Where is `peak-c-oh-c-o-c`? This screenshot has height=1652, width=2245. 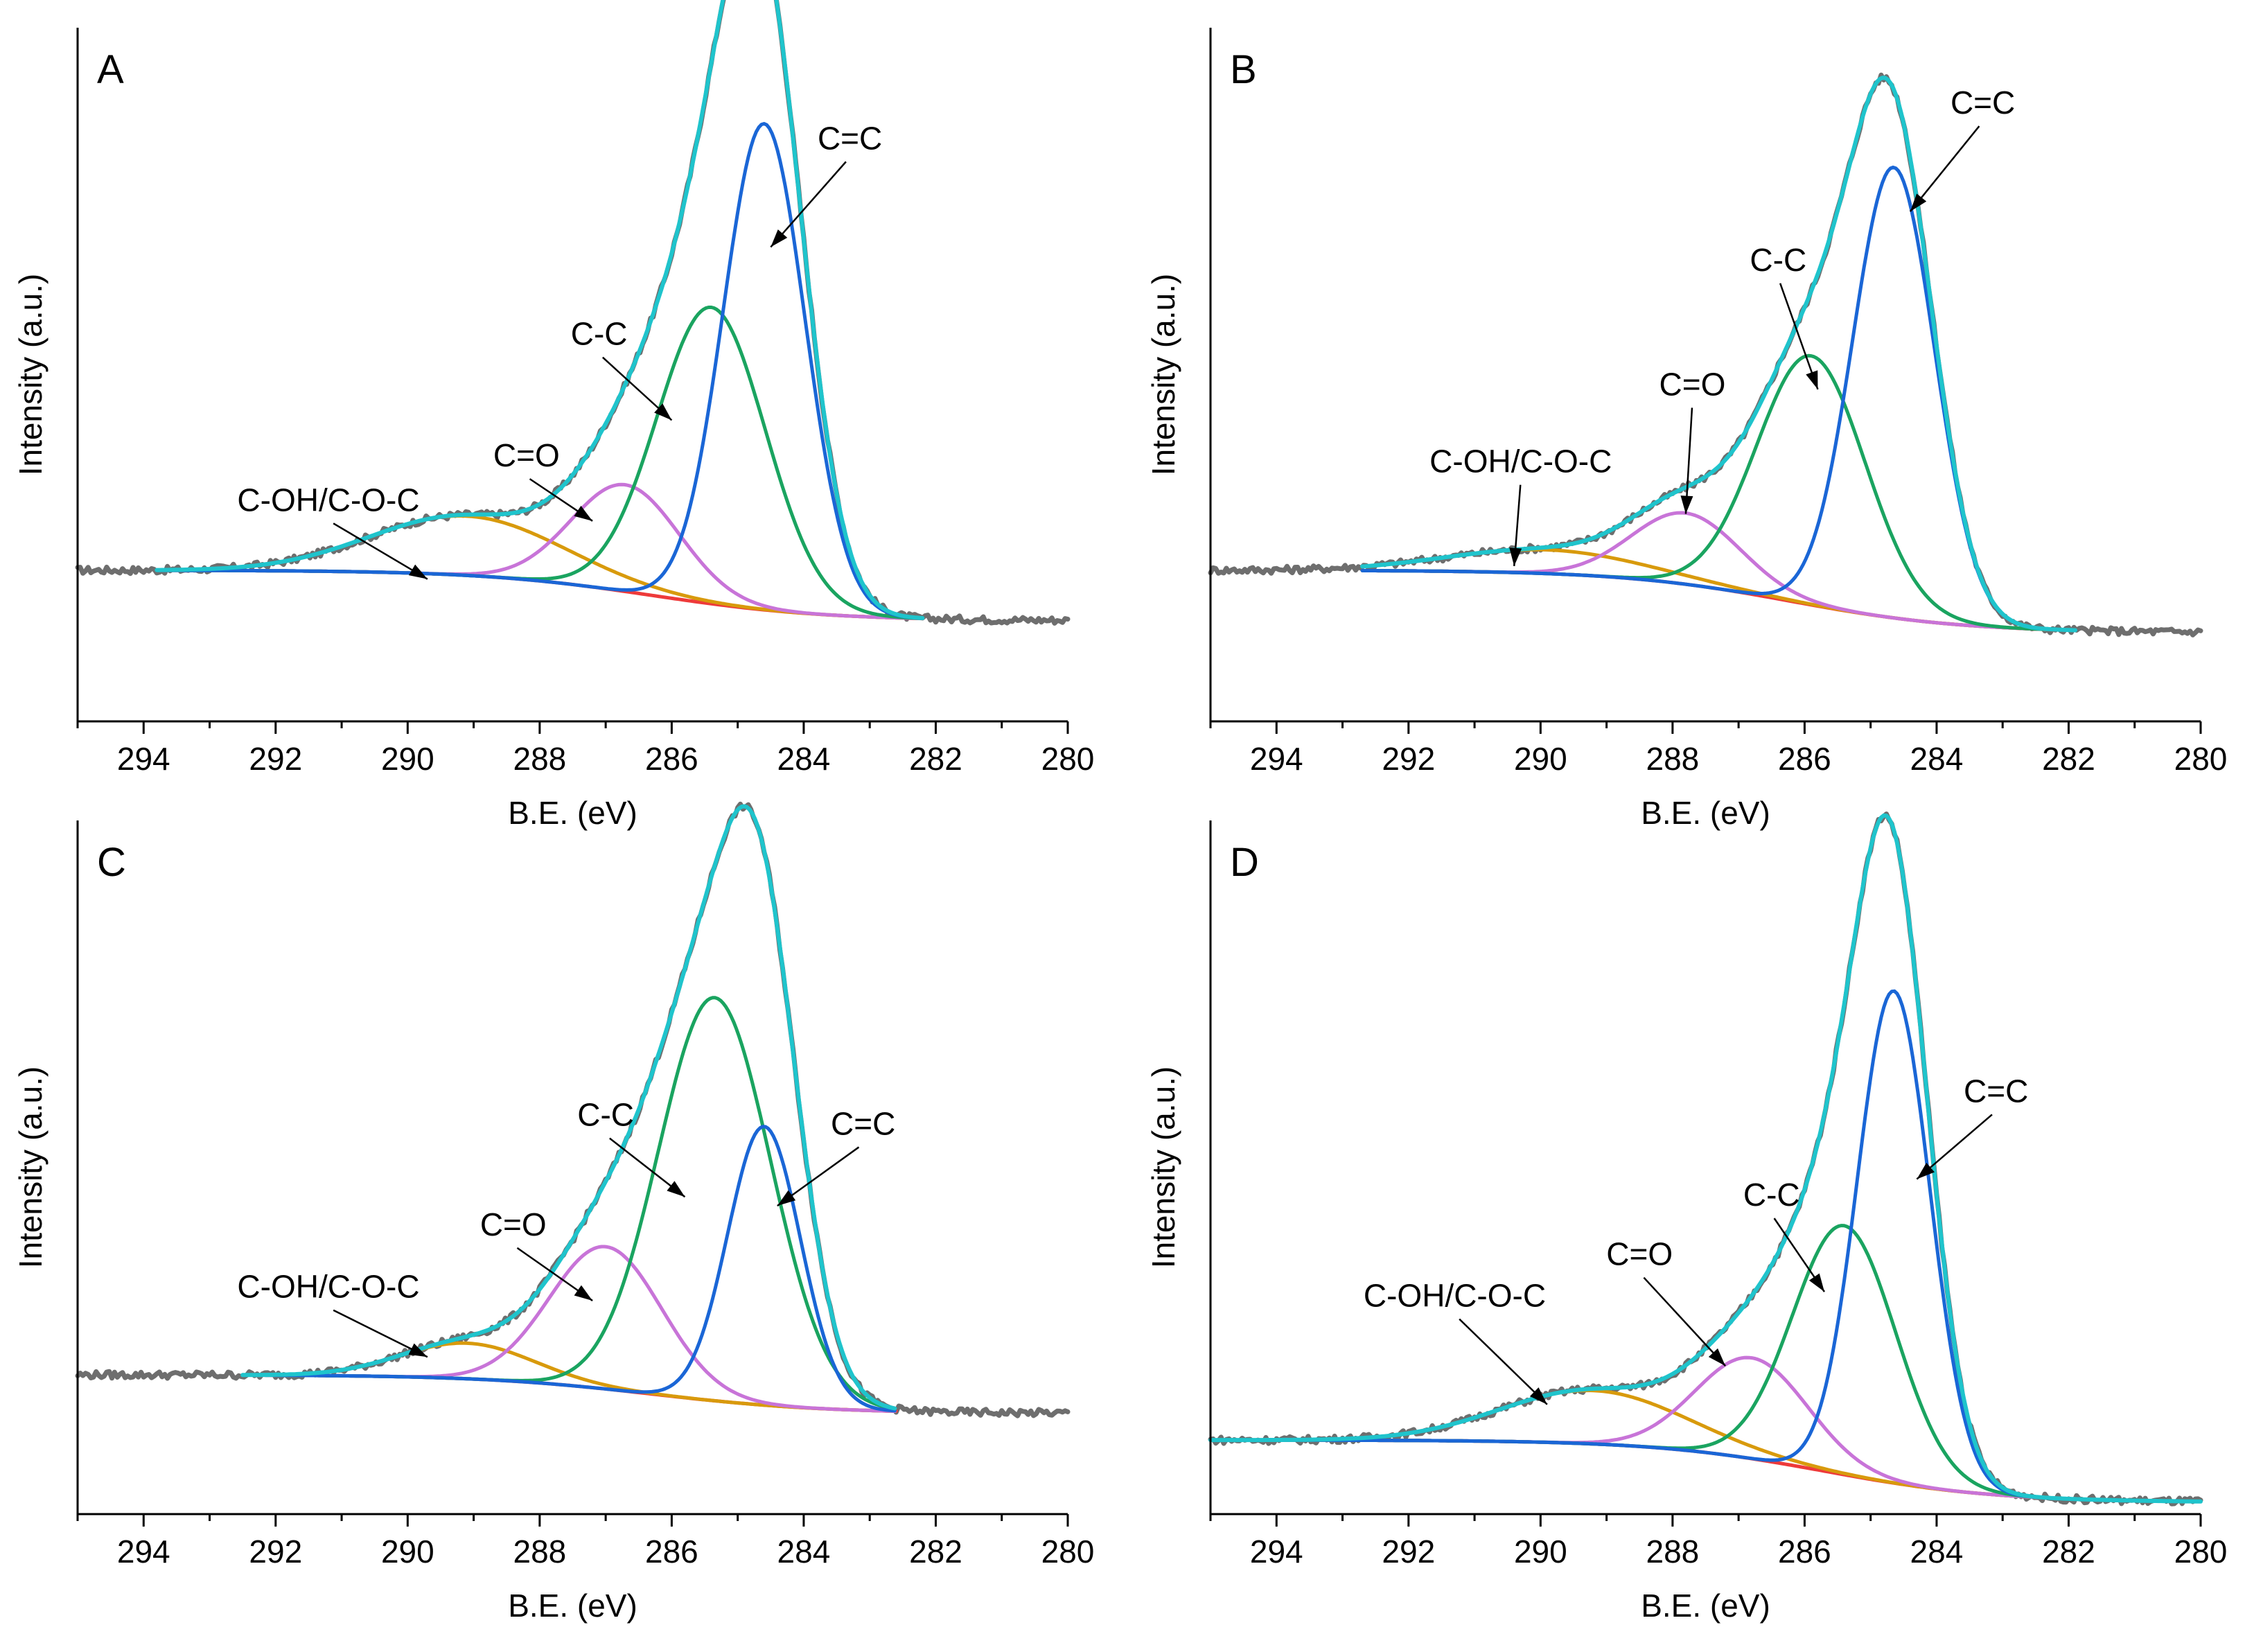
peak-c-oh-c-o-c is located at coordinates (539, 567).